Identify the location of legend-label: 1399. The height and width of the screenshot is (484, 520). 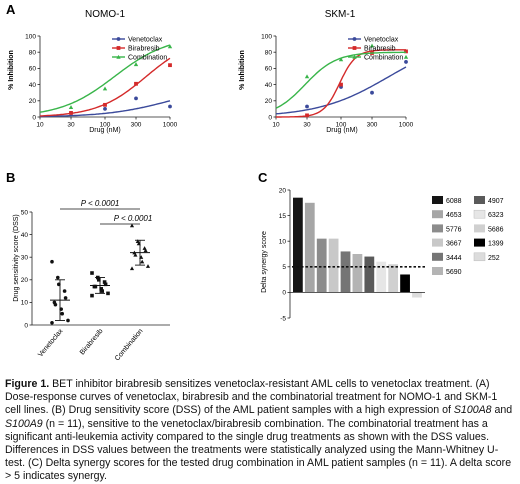
(496, 244).